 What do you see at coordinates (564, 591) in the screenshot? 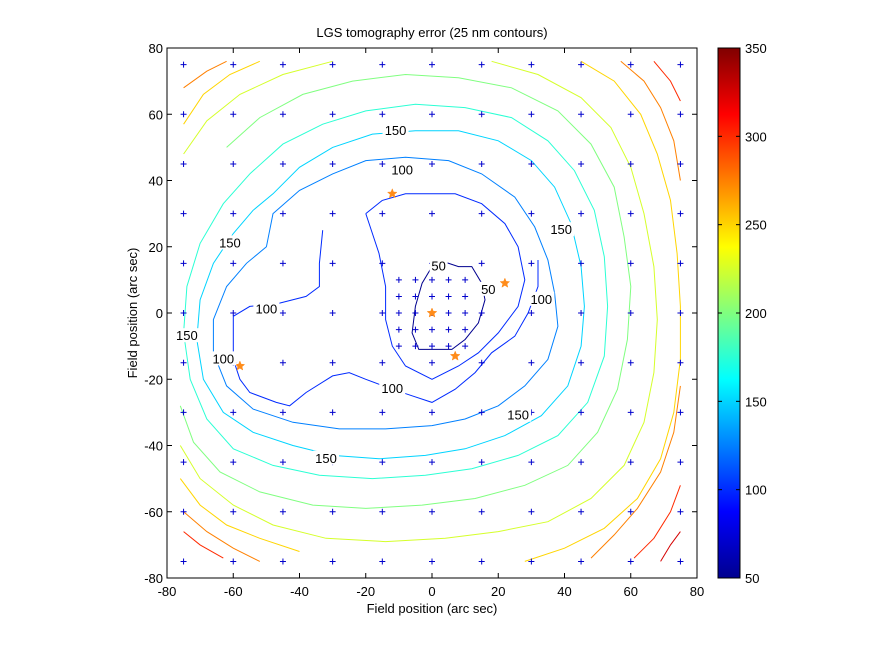
I see `x-tick-label: 40` at bounding box center [564, 591].